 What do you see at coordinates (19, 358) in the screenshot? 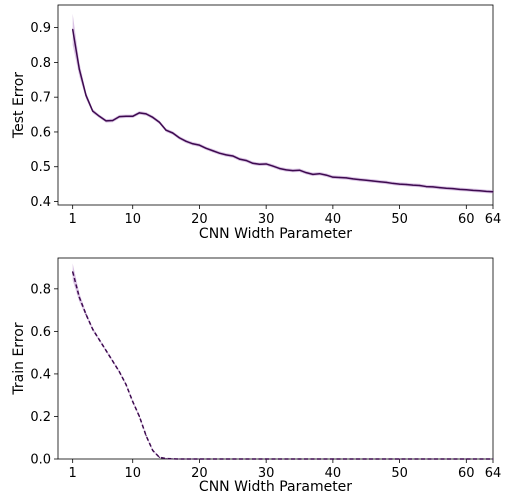
I see `y-axis-label: Train Error` at bounding box center [19, 358].